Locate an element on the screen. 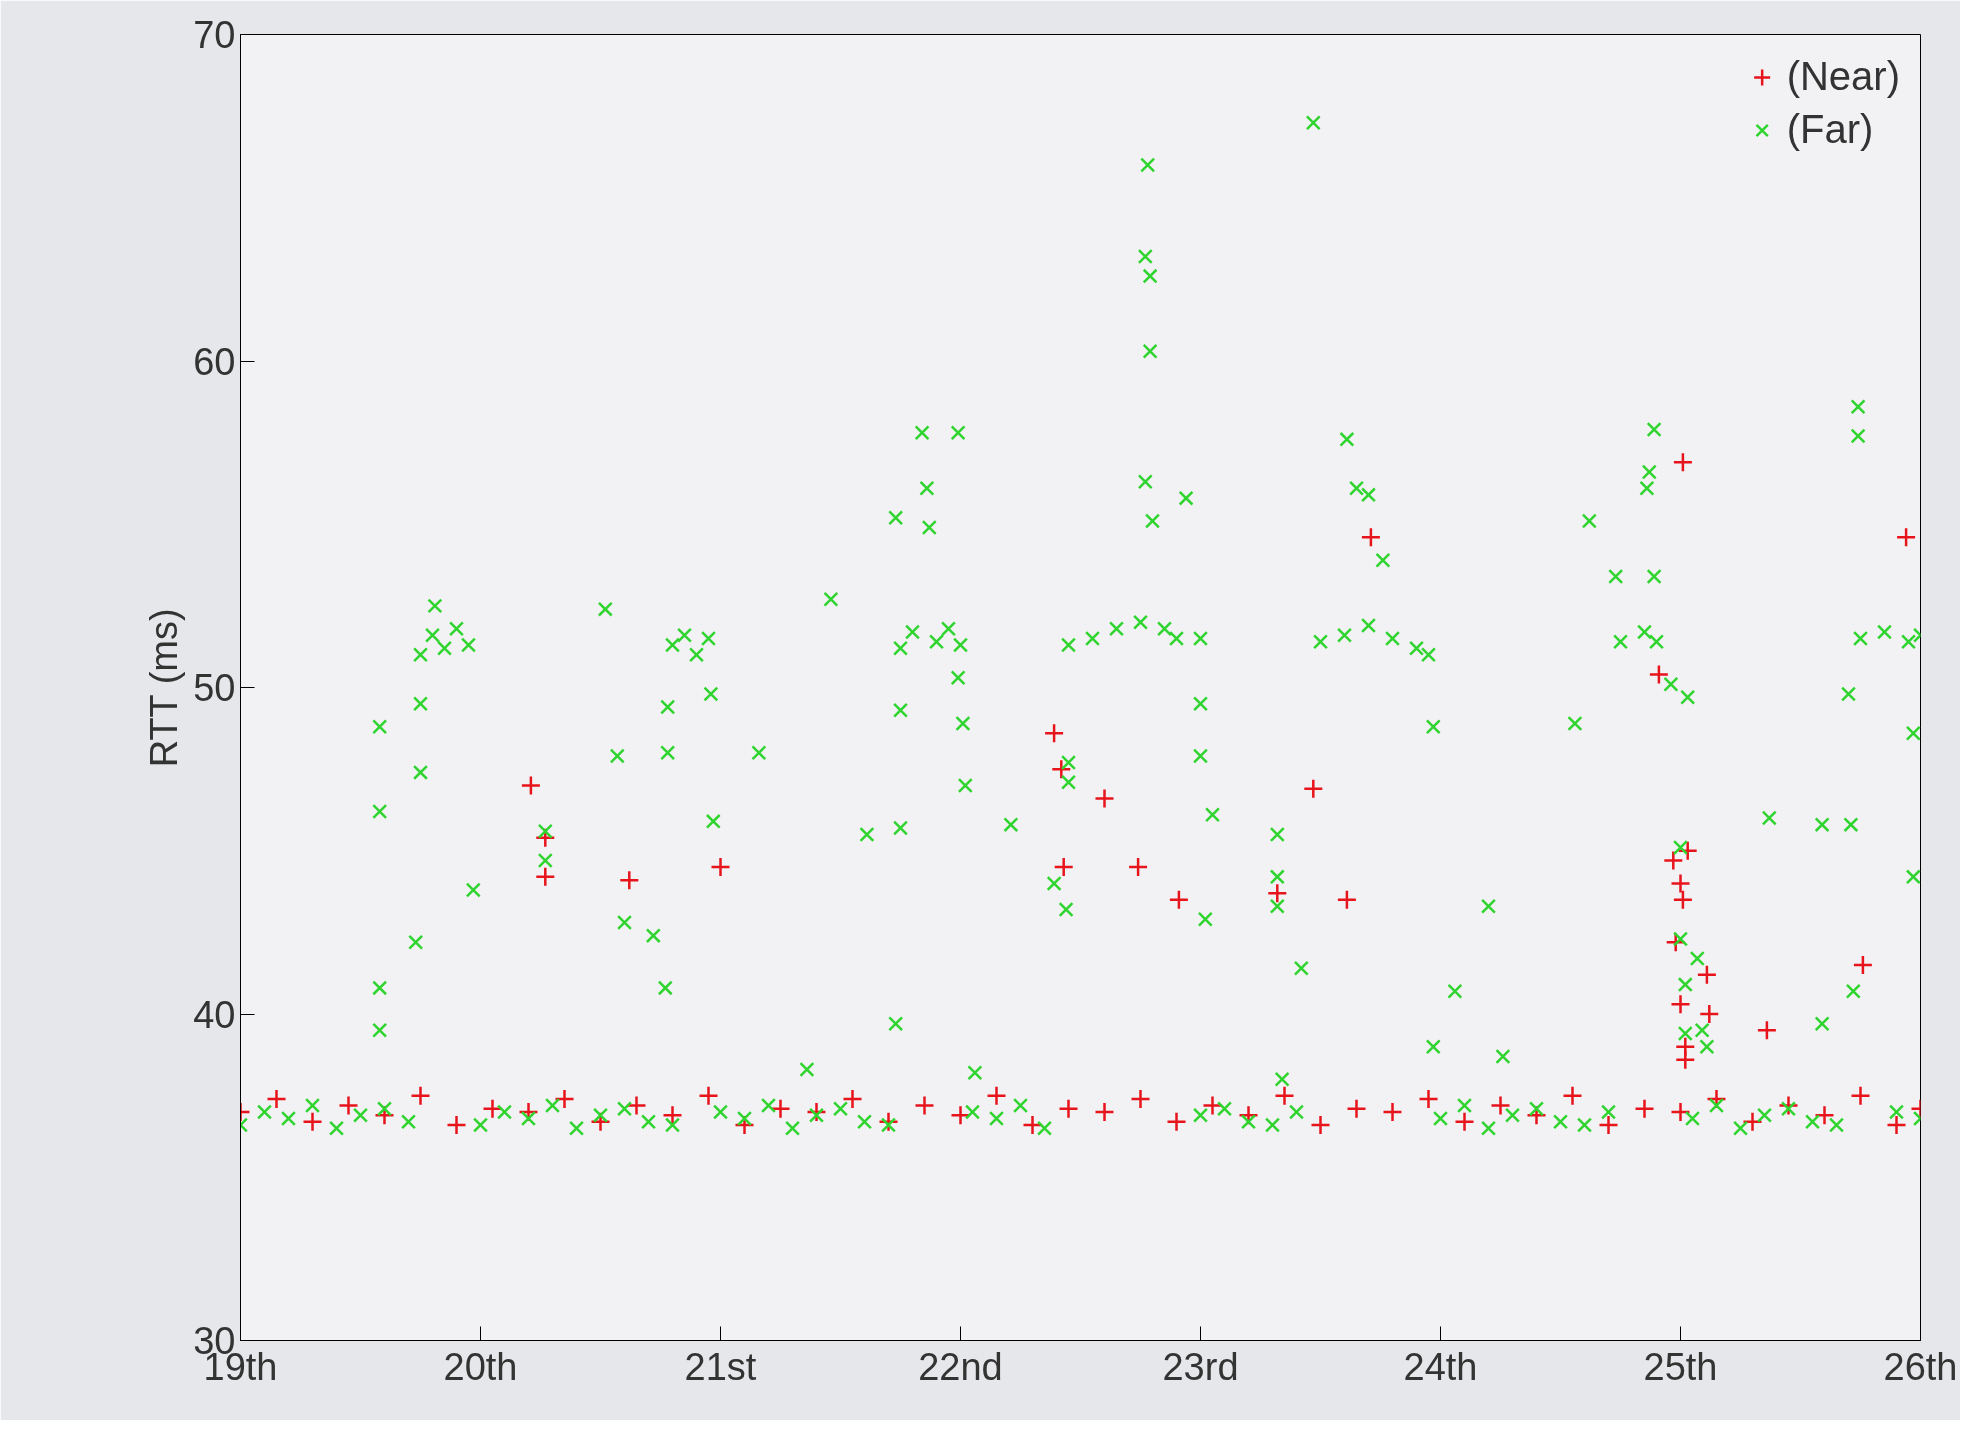  y-tick-label: 70 is located at coordinates (214, 35).